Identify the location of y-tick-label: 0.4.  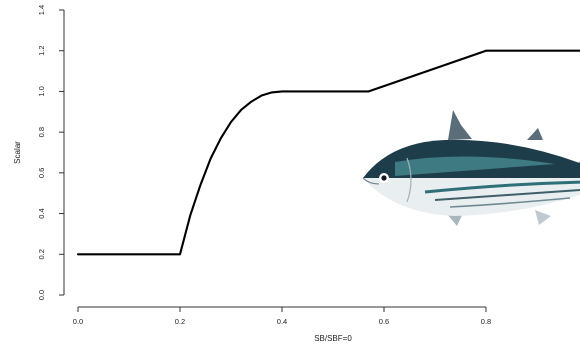
(41, 213).